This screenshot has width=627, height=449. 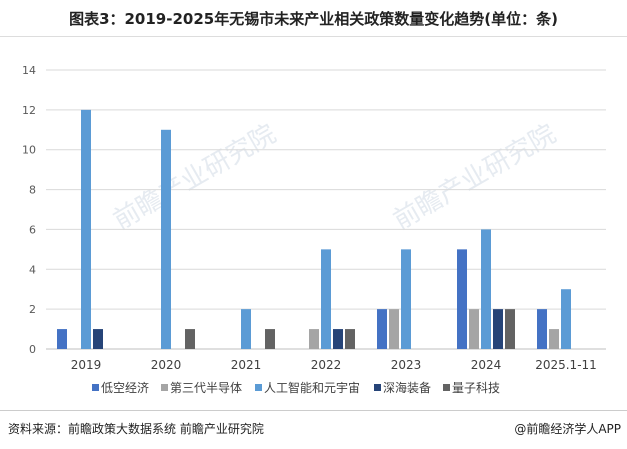 What do you see at coordinates (312, 387) in the screenshot?
I see `legend-label: 人工智能和元宇宙` at bounding box center [312, 387].